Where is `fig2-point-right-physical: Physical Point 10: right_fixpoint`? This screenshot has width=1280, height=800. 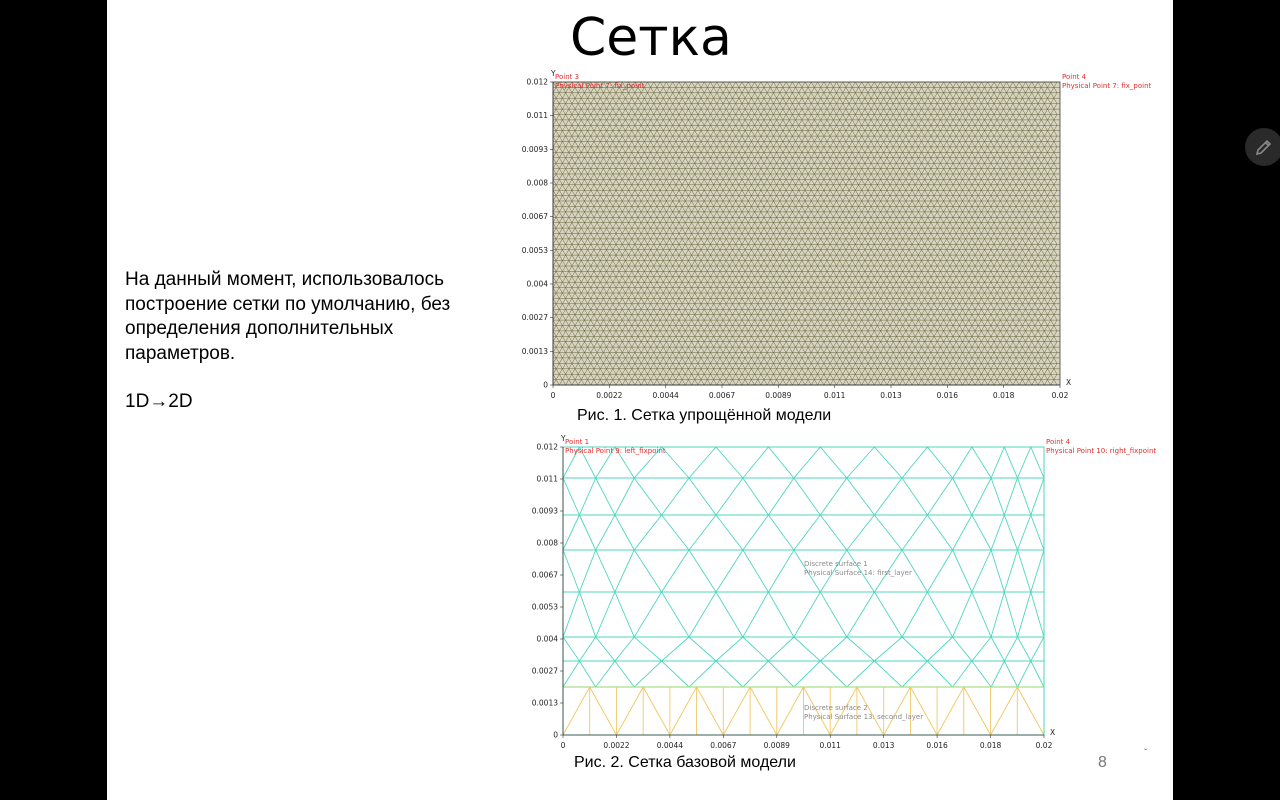 fig2-point-right-physical: Physical Point 10: right_fixpoint is located at coordinates (1101, 451).